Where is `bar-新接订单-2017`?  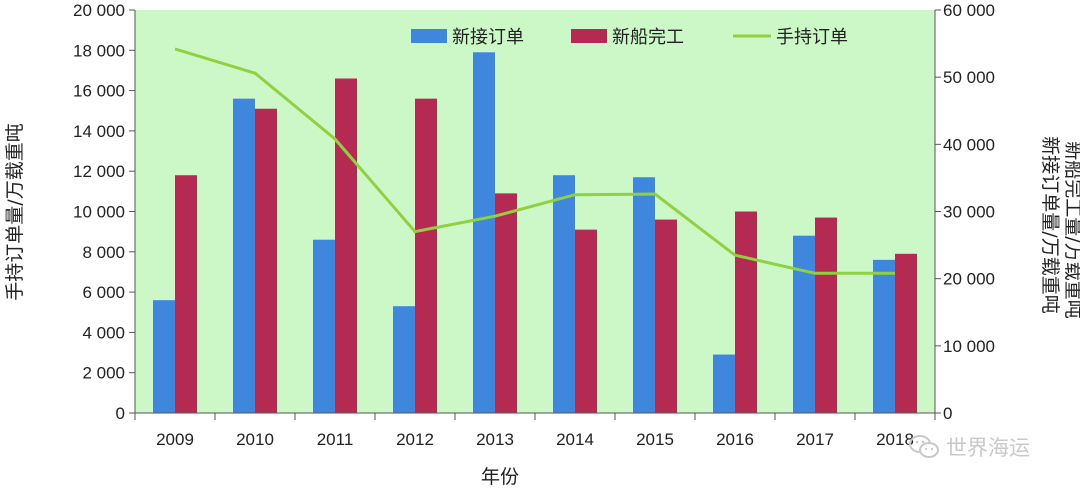
bar-新接订单-2017 is located at coordinates (804, 324).